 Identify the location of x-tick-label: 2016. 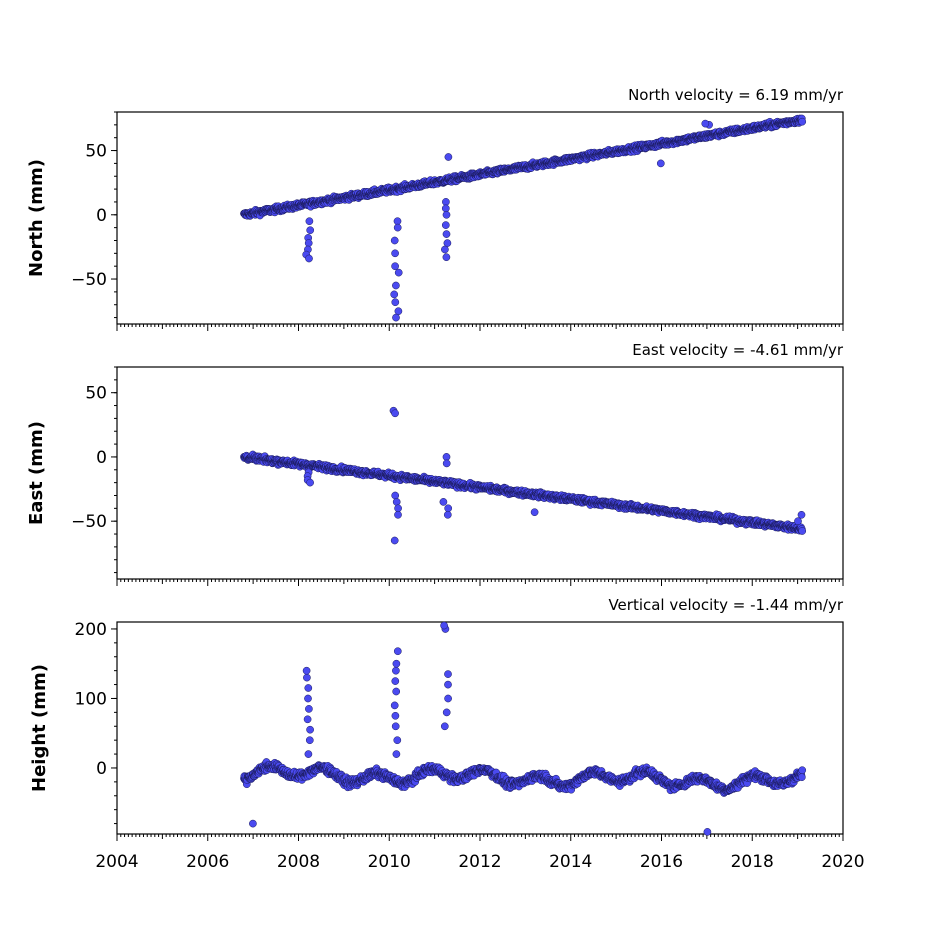
(661, 862).